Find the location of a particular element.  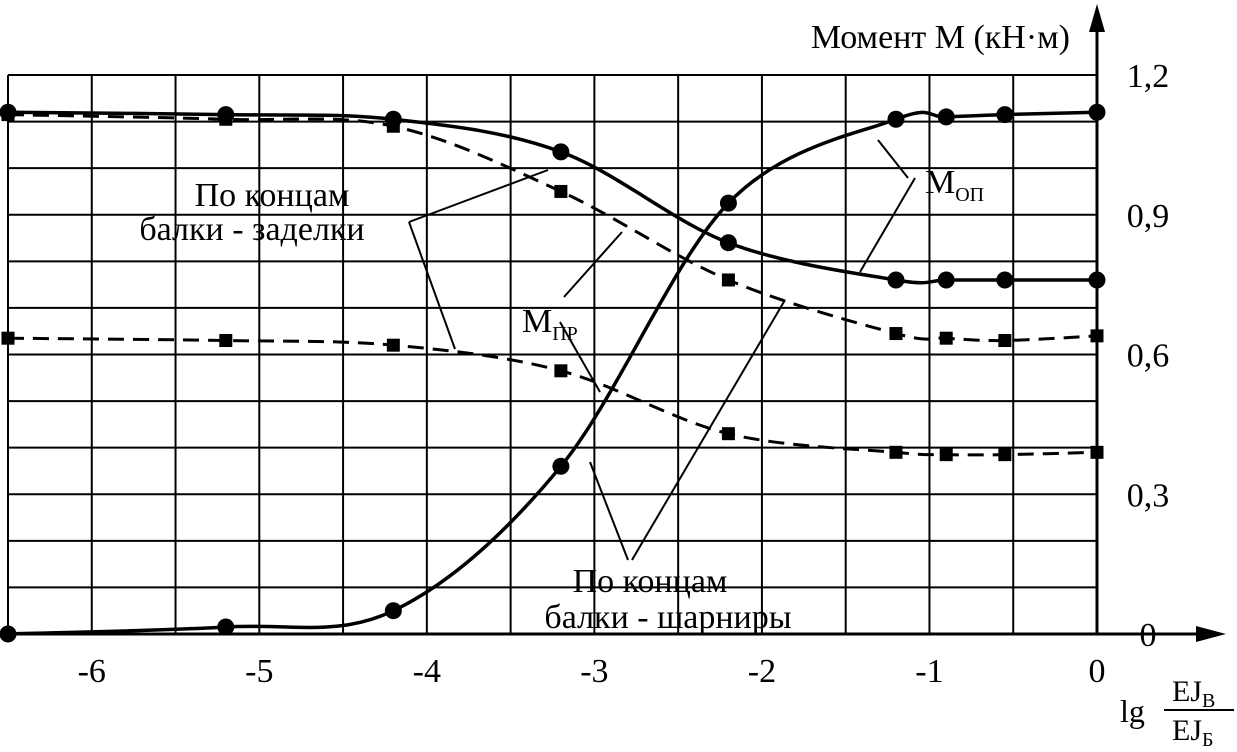

y-tick-label: 1,2 is located at coordinates (1148, 76).